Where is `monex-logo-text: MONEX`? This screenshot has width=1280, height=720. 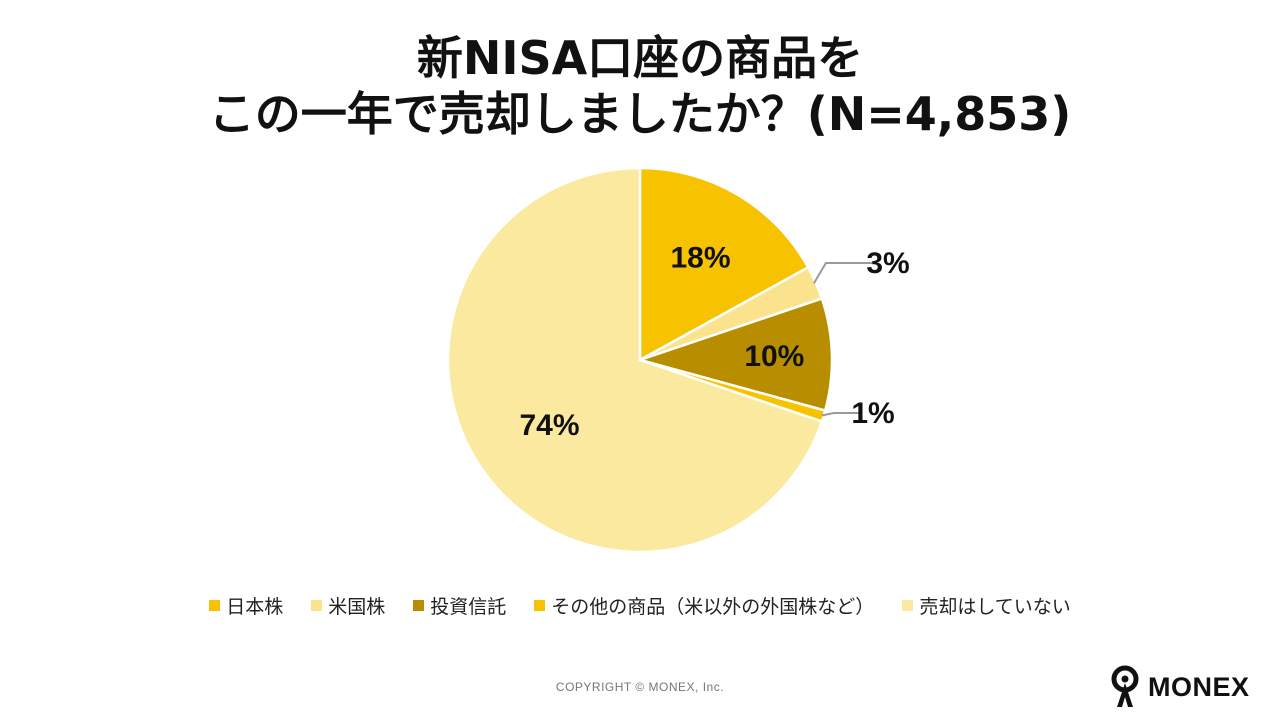 monex-logo-text: MONEX is located at coordinates (1199, 686).